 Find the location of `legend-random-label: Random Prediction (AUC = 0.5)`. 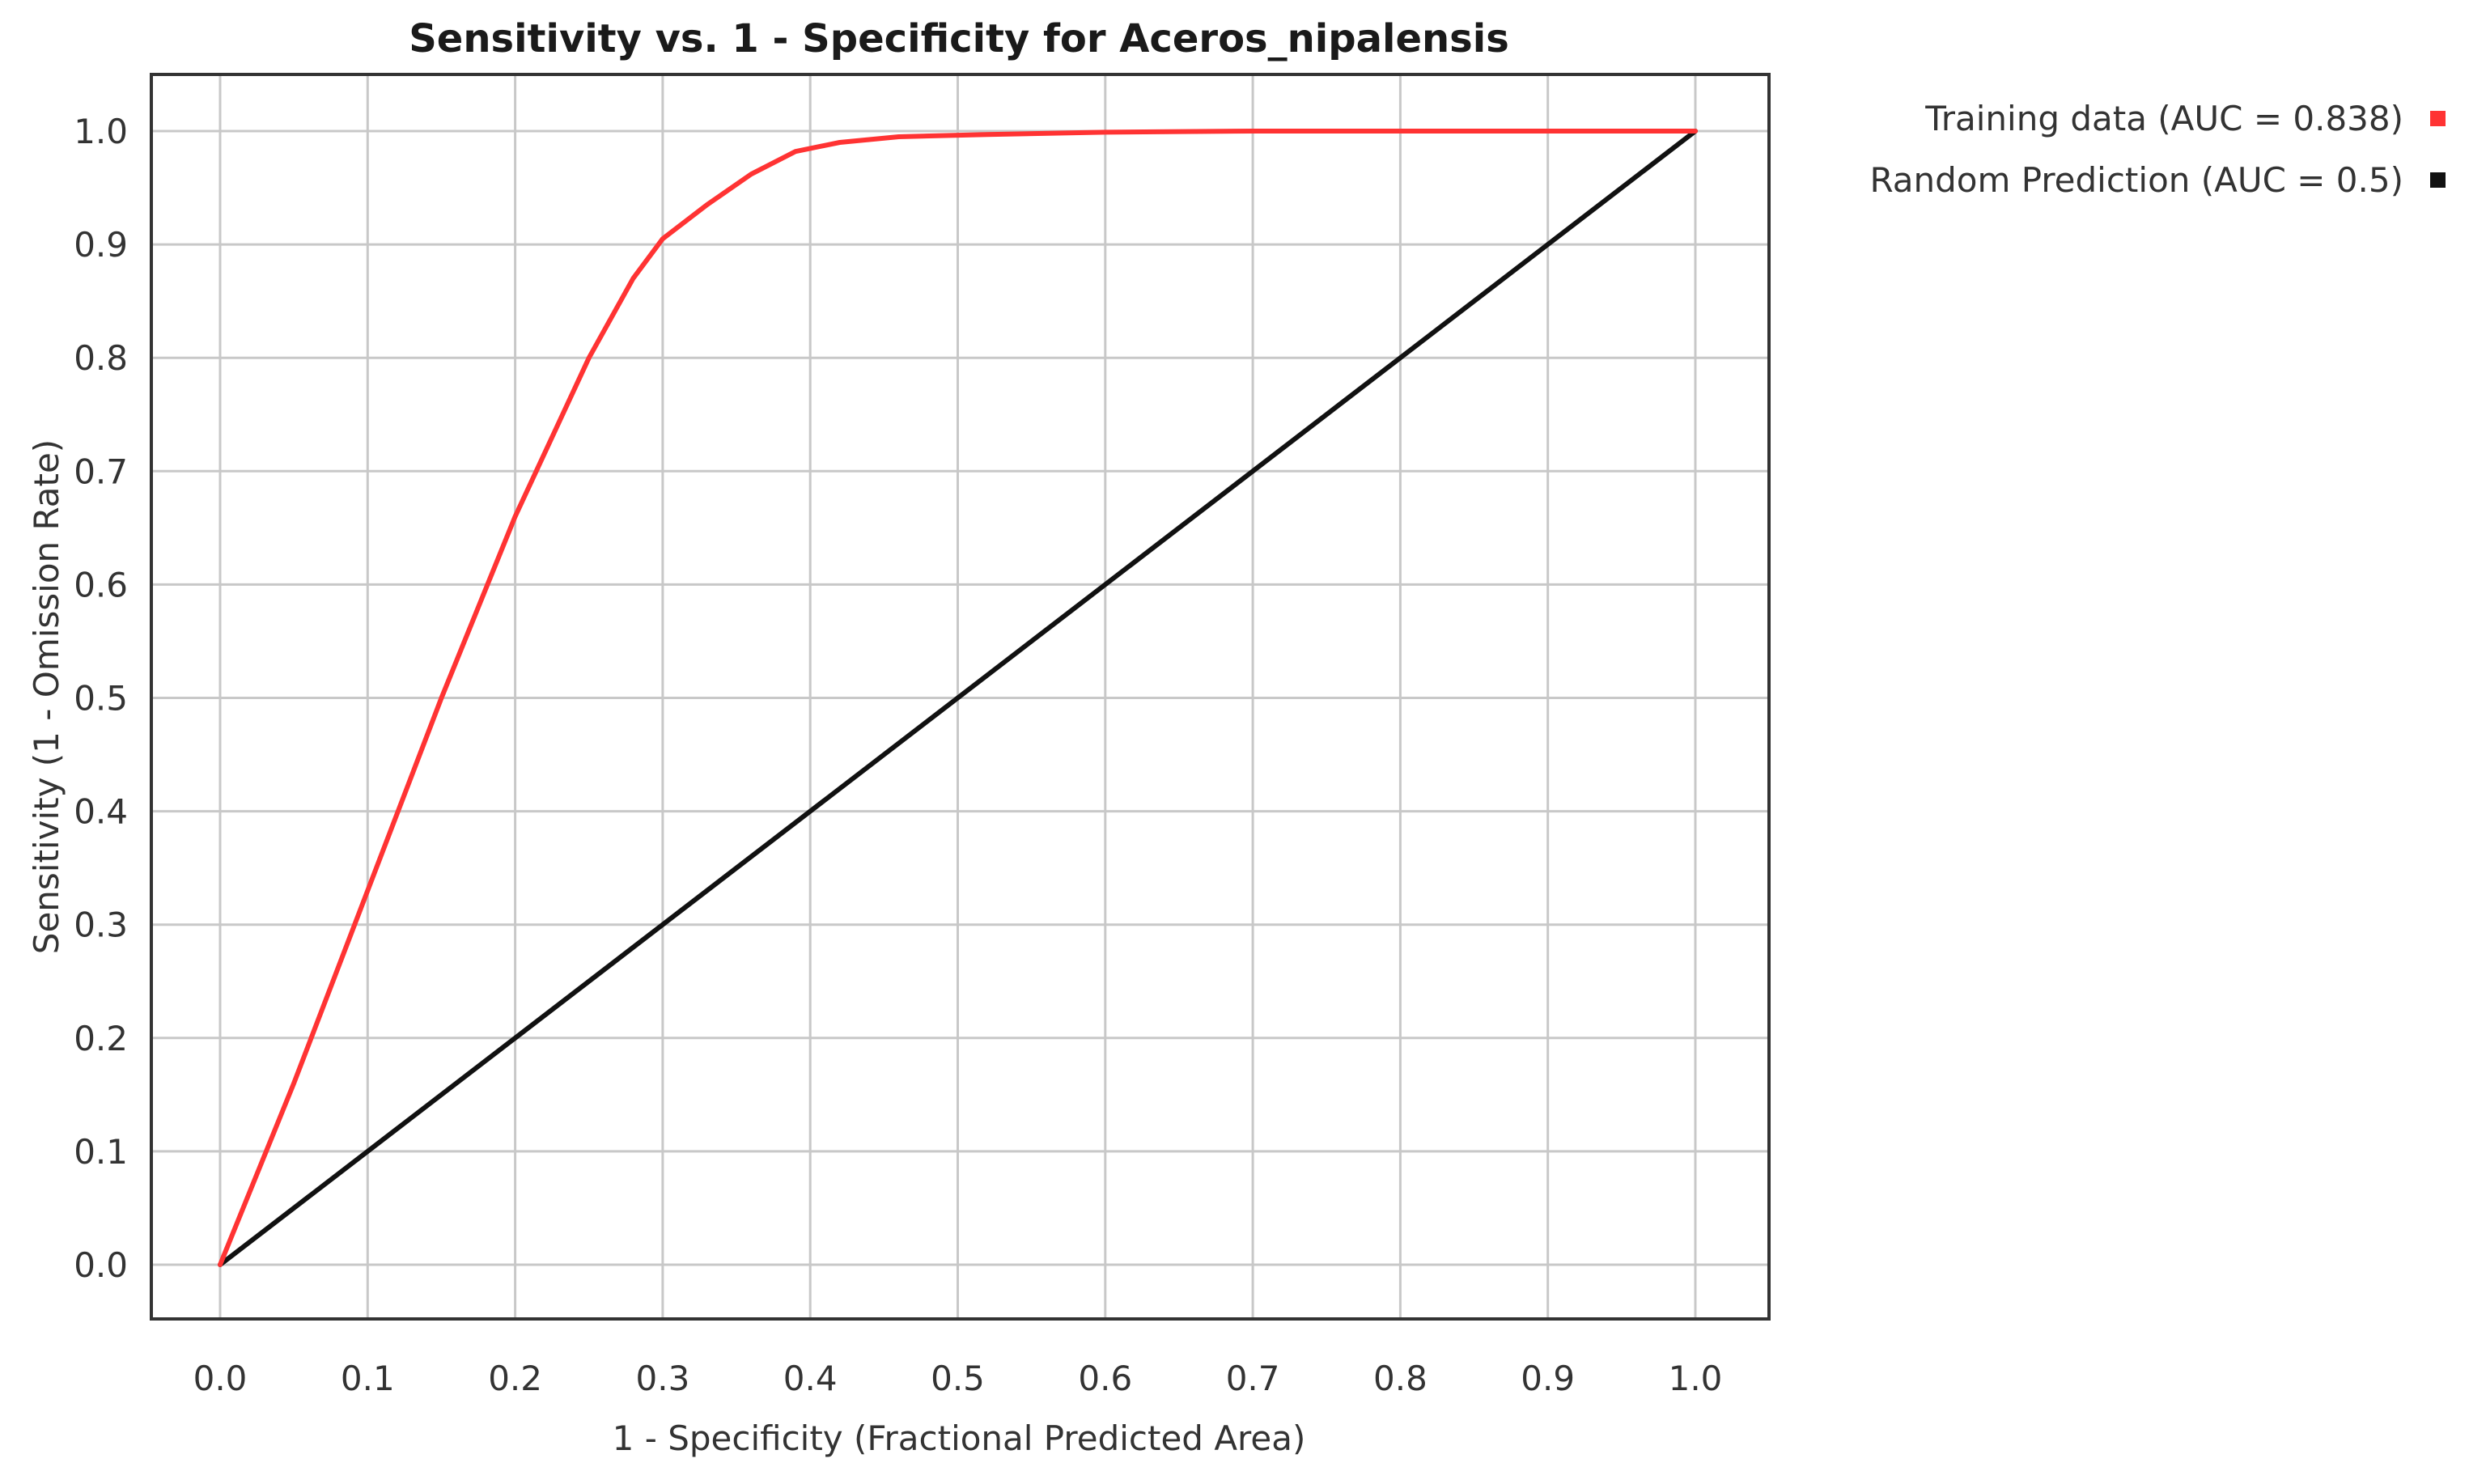

legend-random-label: Random Prediction (AUC = 0.5) is located at coordinates (2137, 180).